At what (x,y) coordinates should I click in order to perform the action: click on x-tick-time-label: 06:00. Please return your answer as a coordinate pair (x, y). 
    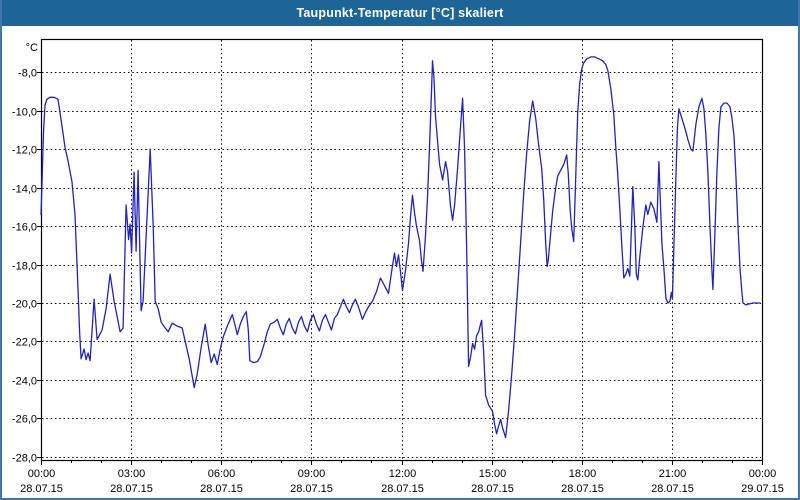
    Looking at the image, I should click on (222, 474).